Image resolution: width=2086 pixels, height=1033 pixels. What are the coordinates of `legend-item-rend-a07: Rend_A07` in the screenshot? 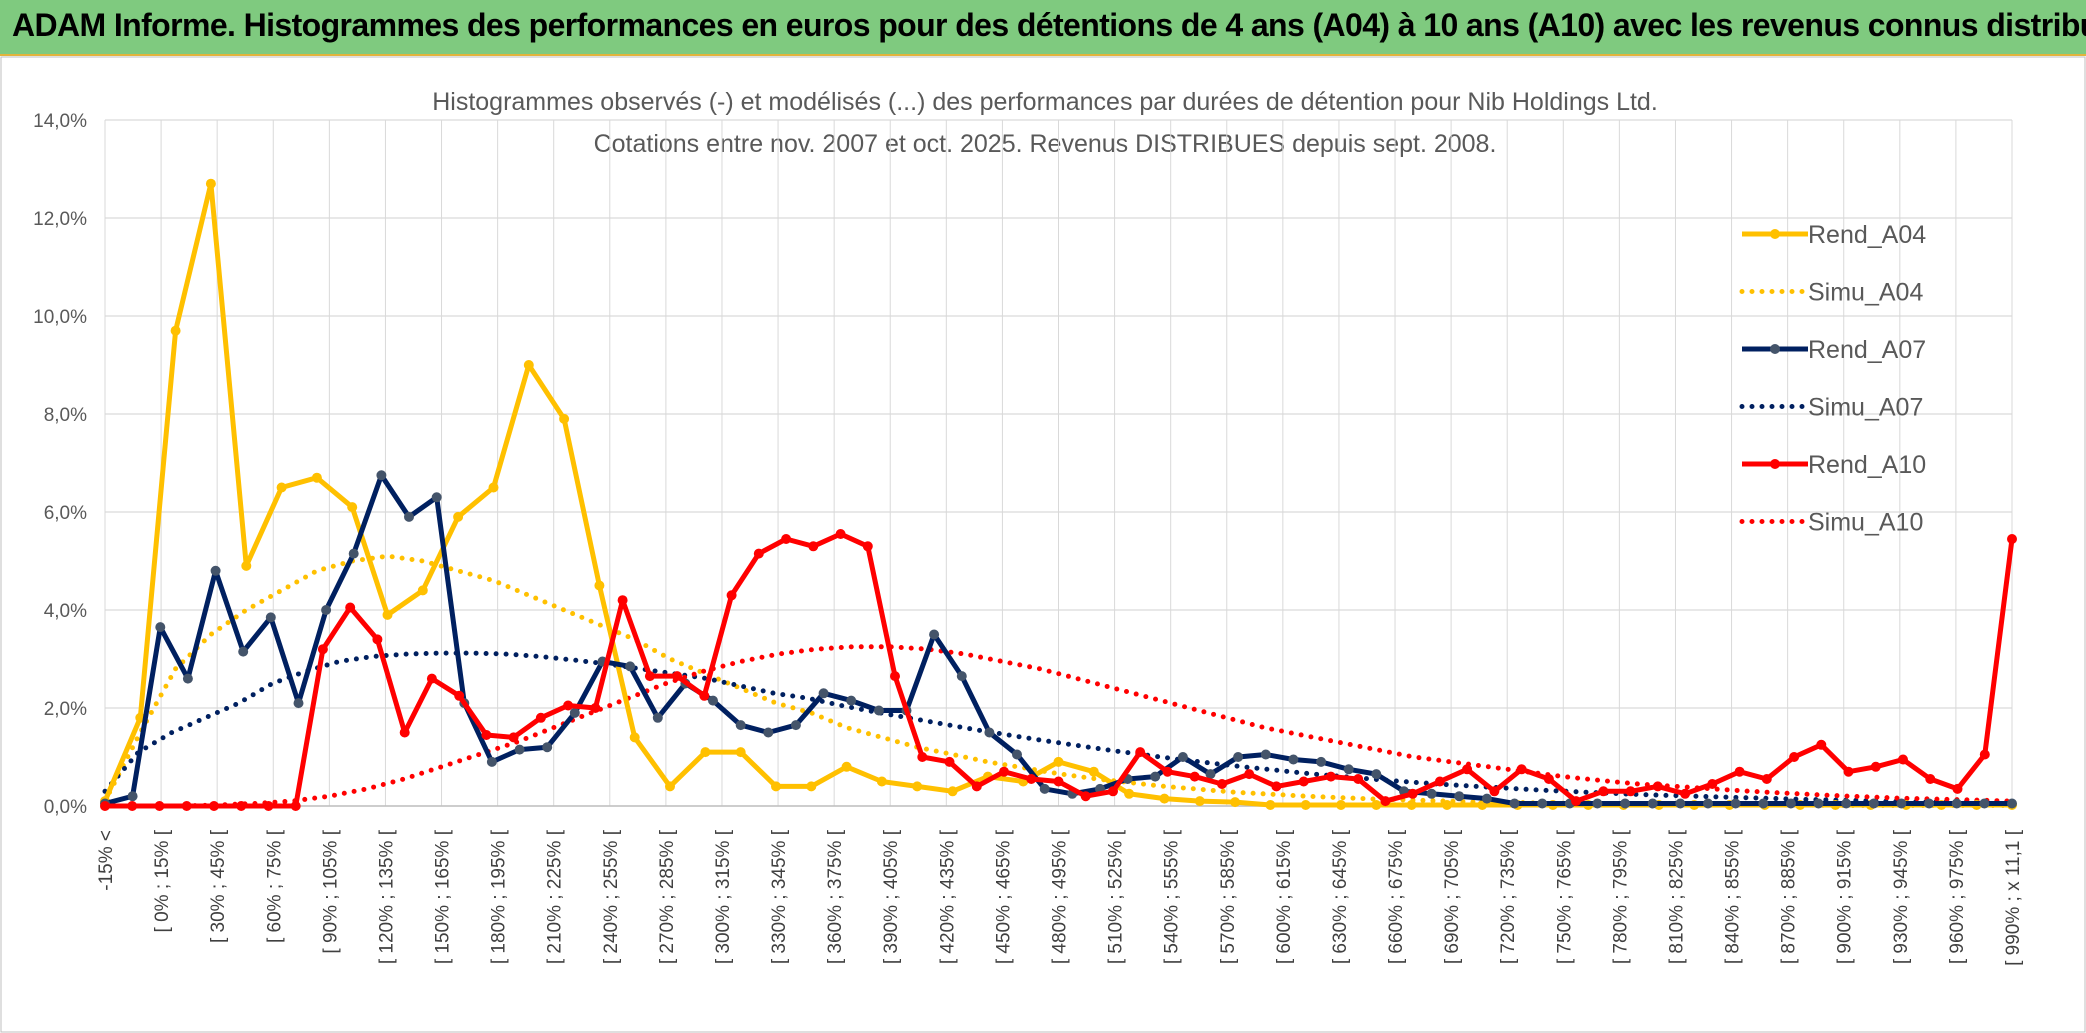 It's located at (1834, 350).